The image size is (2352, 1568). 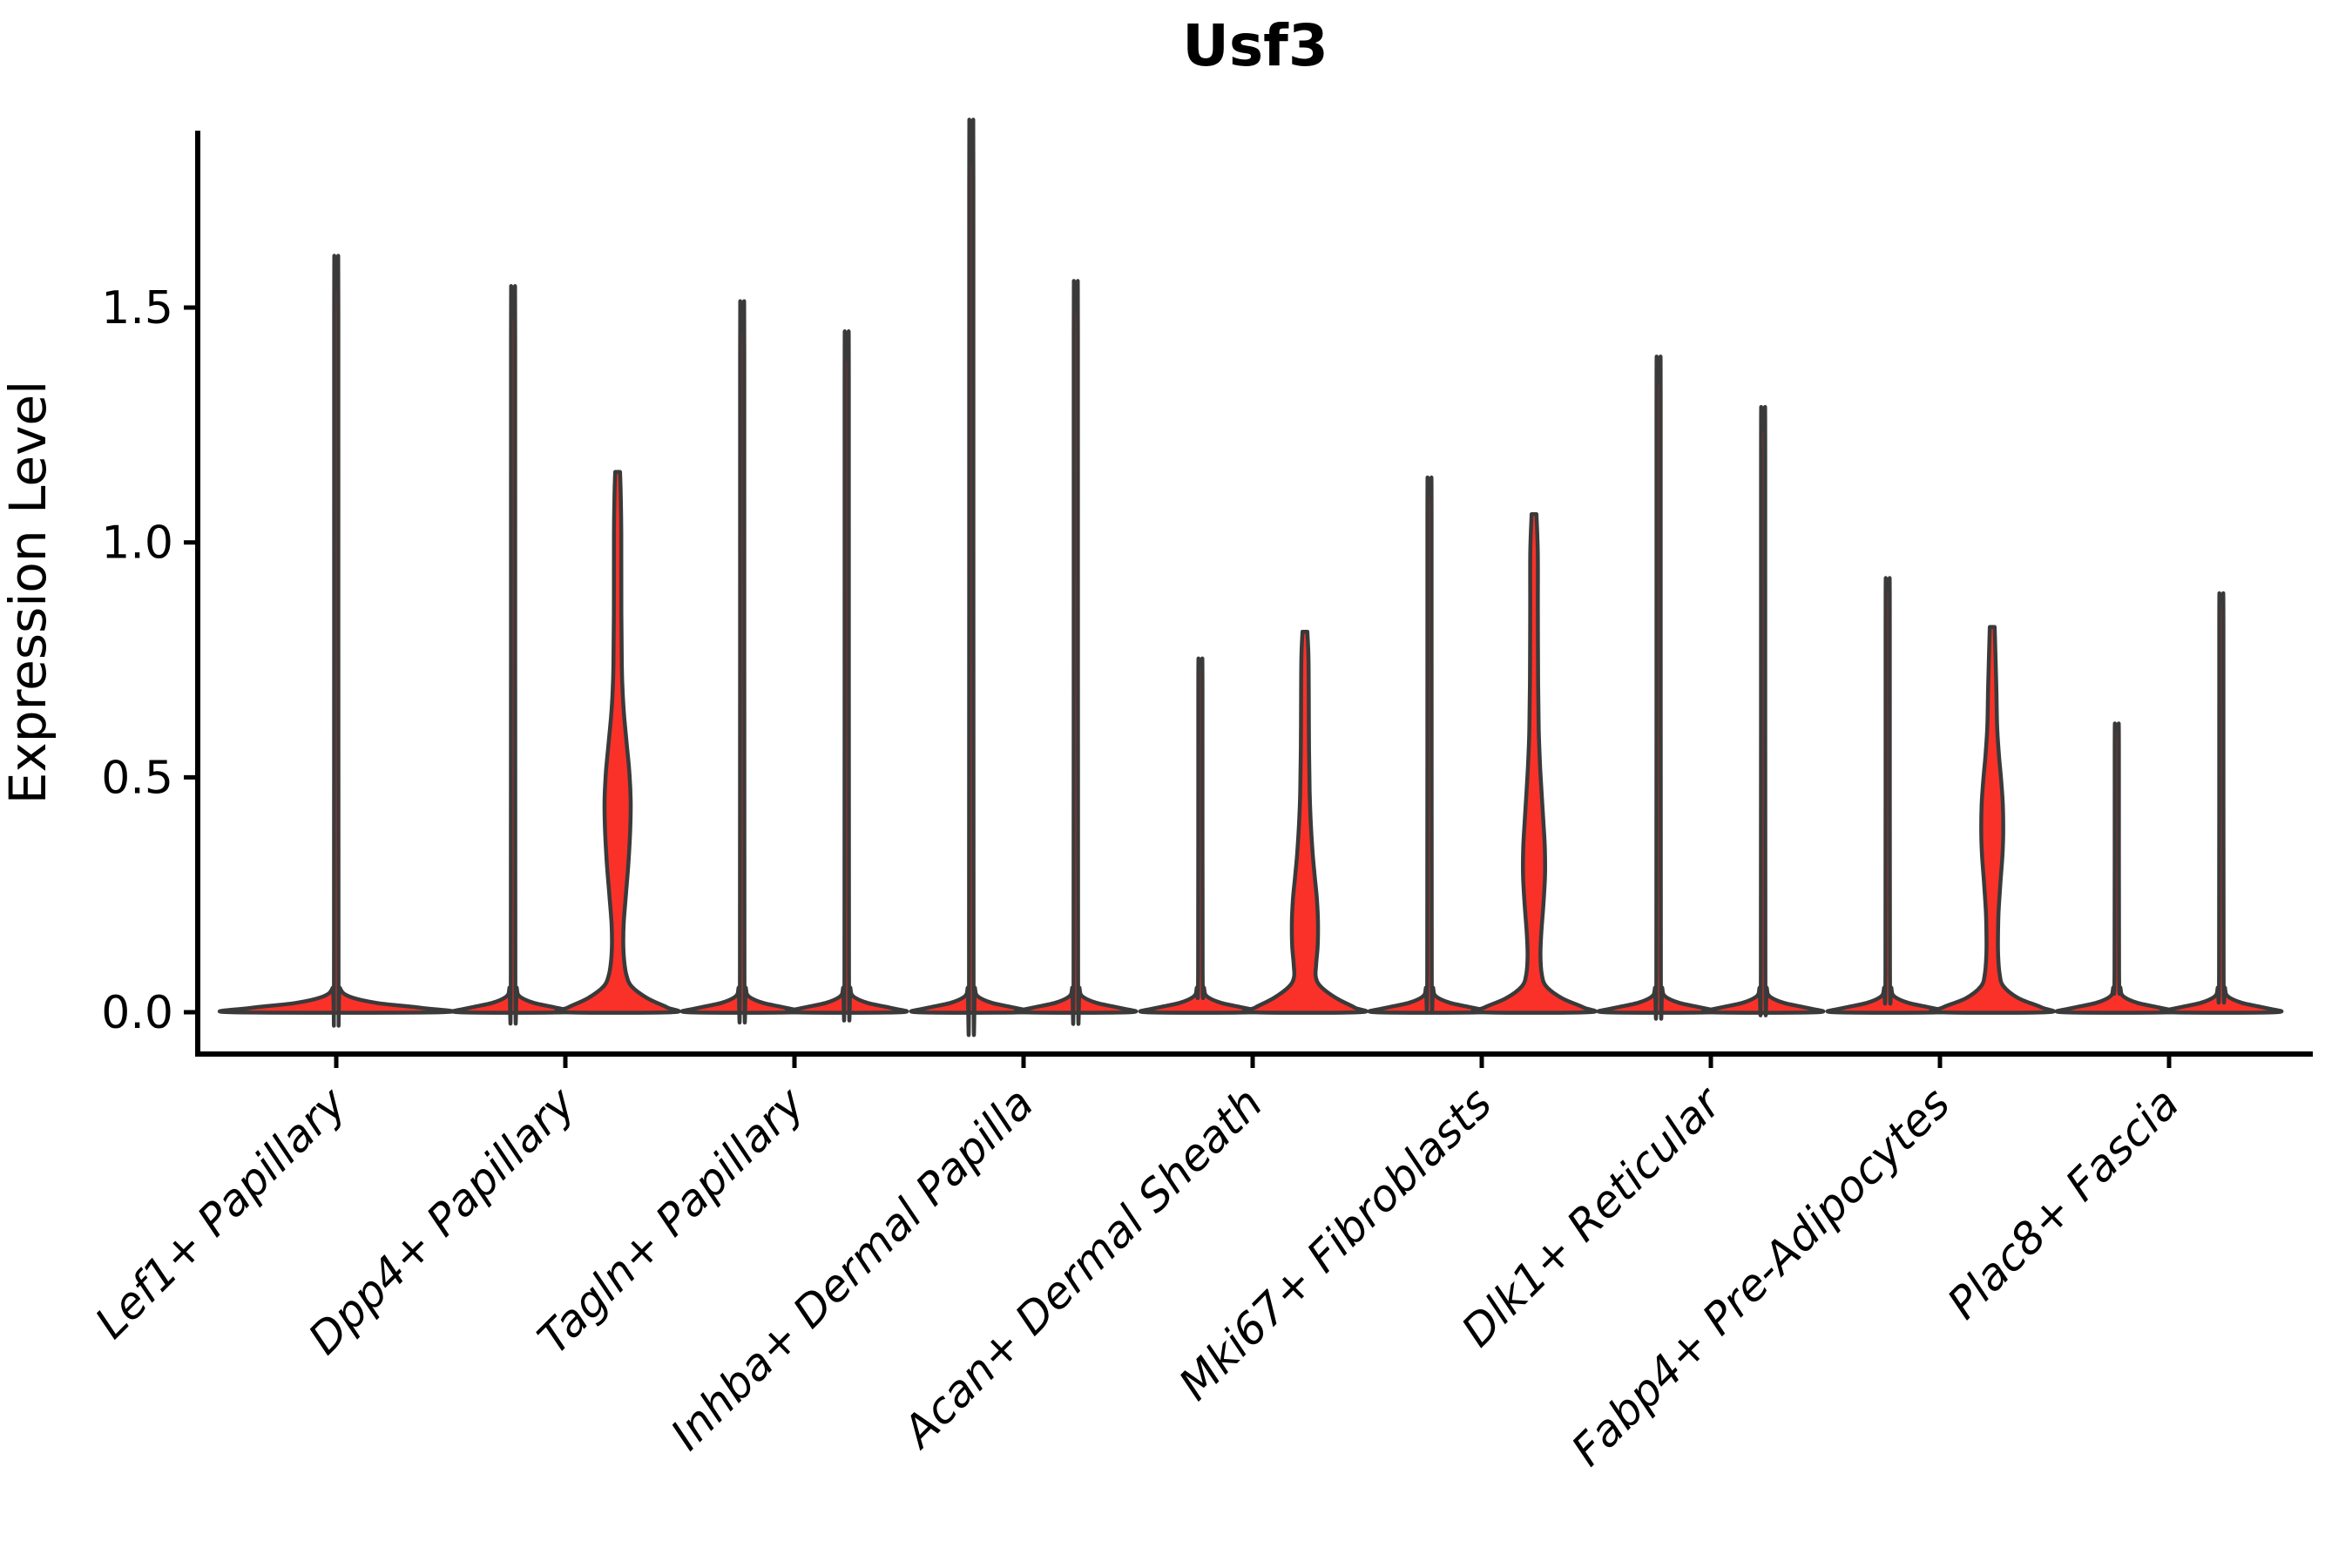 What do you see at coordinates (1305, 822) in the screenshot?
I see `violin-acan-right` at bounding box center [1305, 822].